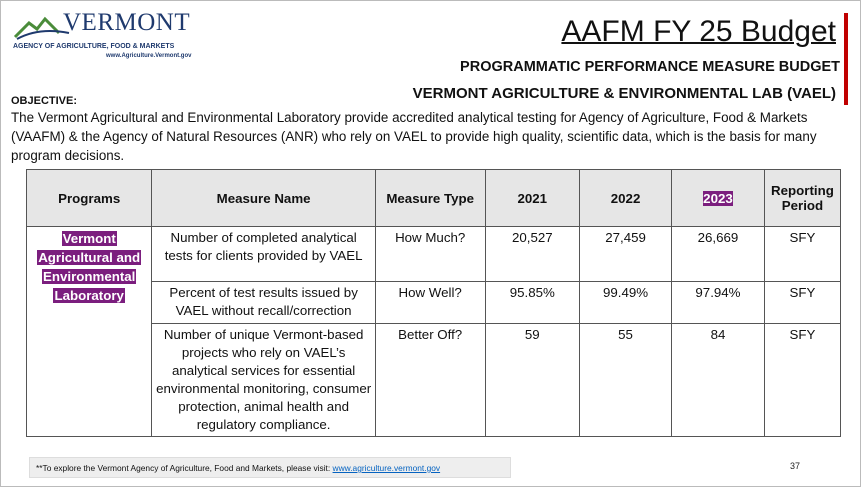  I want to click on column-header: 2022, so click(626, 198).